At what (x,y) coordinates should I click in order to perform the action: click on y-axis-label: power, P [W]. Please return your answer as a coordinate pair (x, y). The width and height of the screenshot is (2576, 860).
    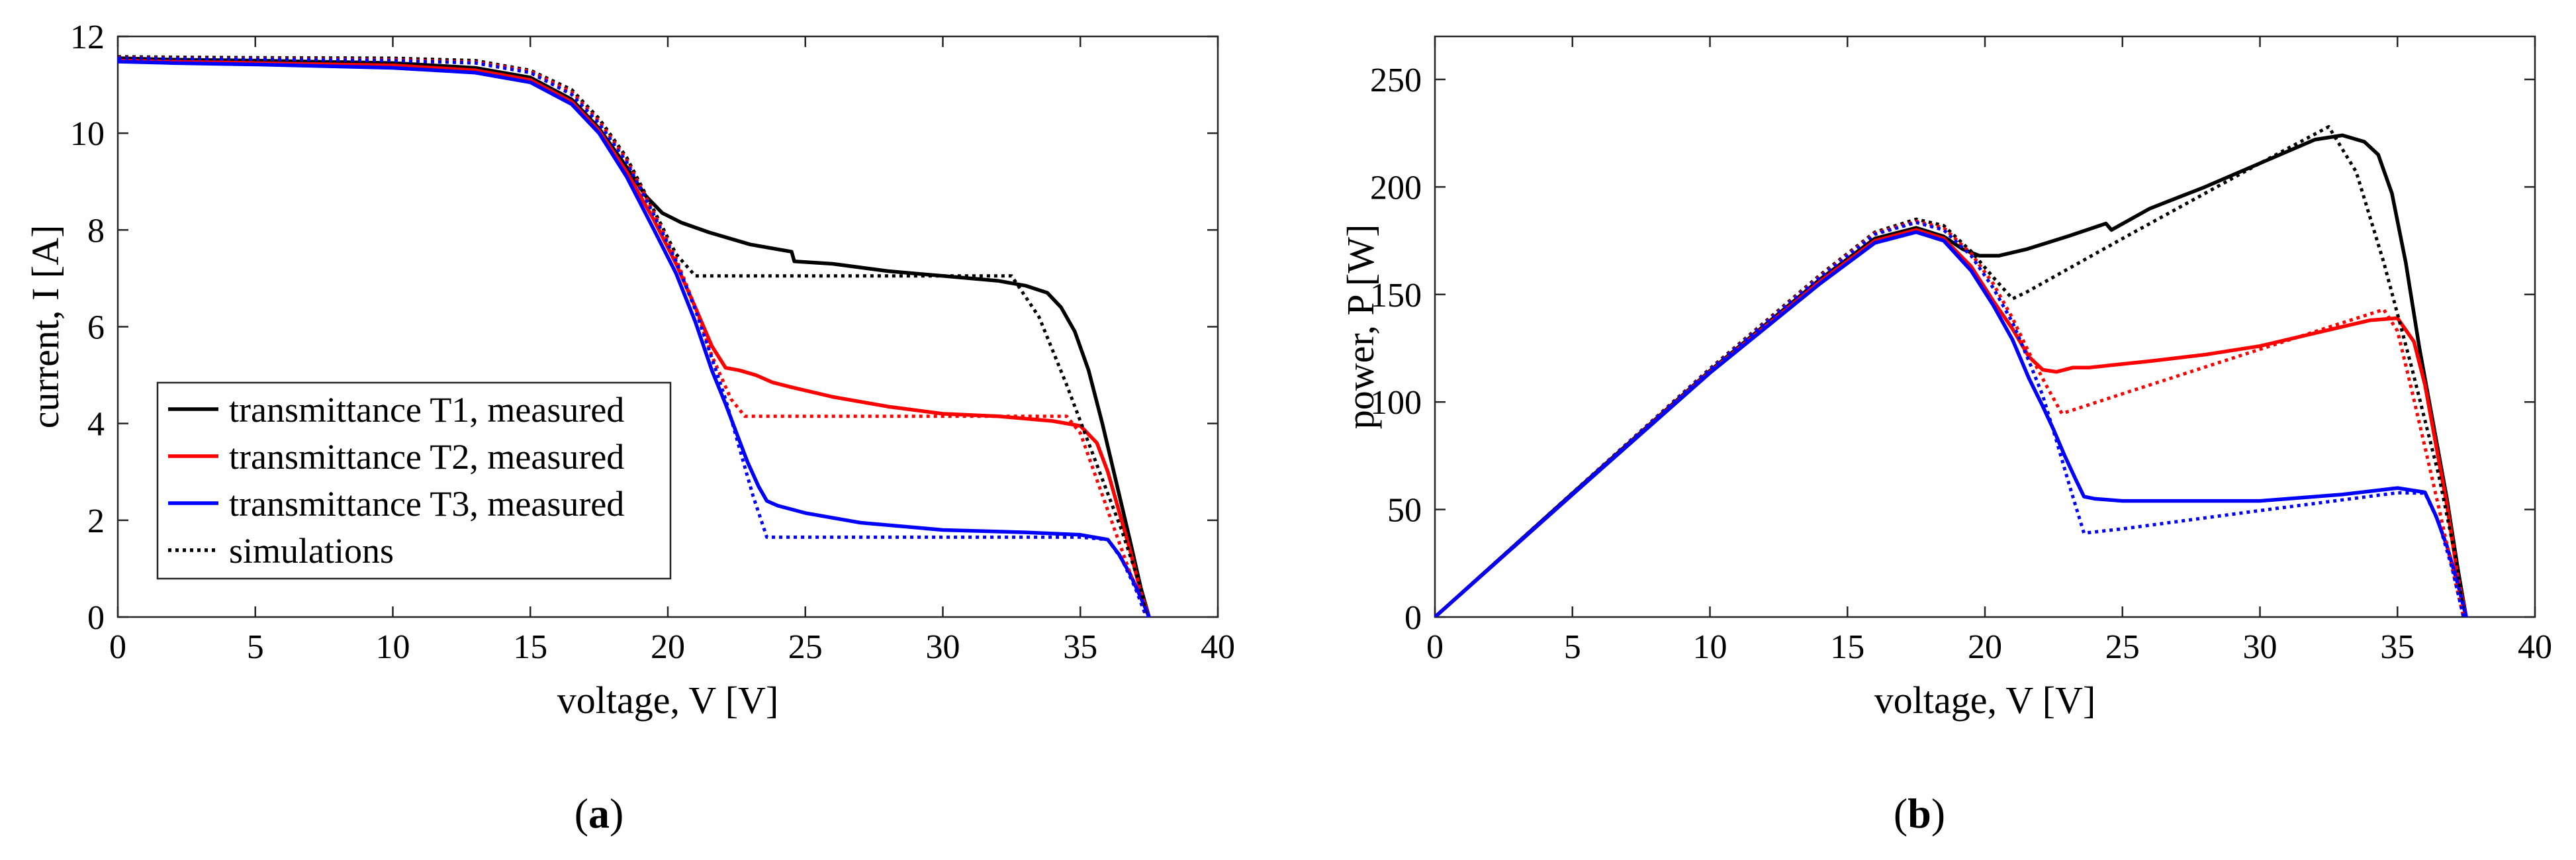
    Looking at the image, I should click on (1360, 327).